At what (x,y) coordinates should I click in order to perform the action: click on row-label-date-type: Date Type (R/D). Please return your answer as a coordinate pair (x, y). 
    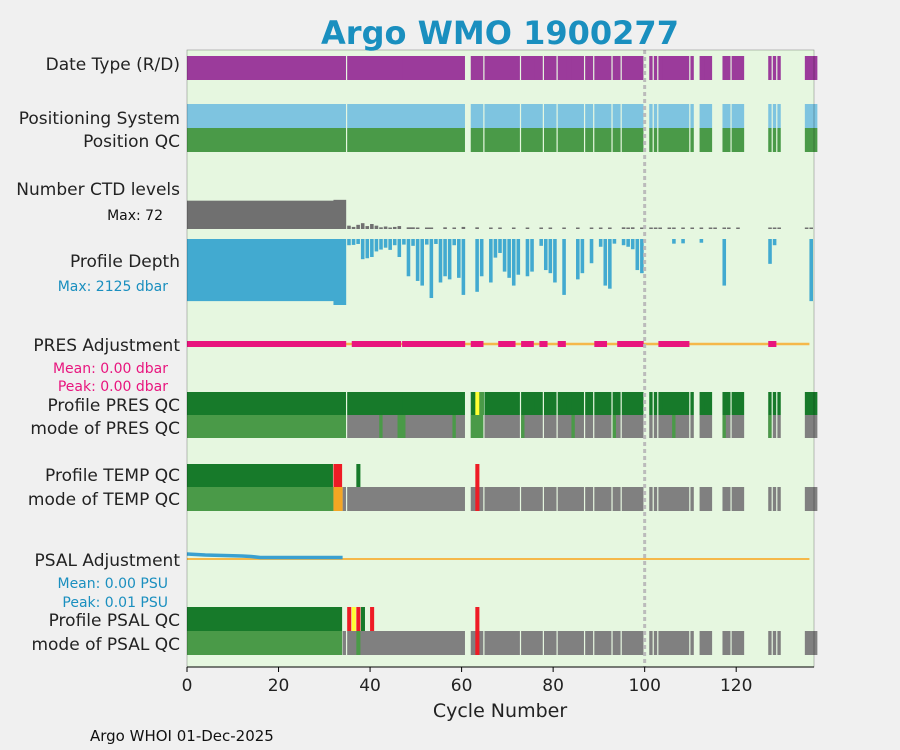
    Looking at the image, I should click on (113, 65).